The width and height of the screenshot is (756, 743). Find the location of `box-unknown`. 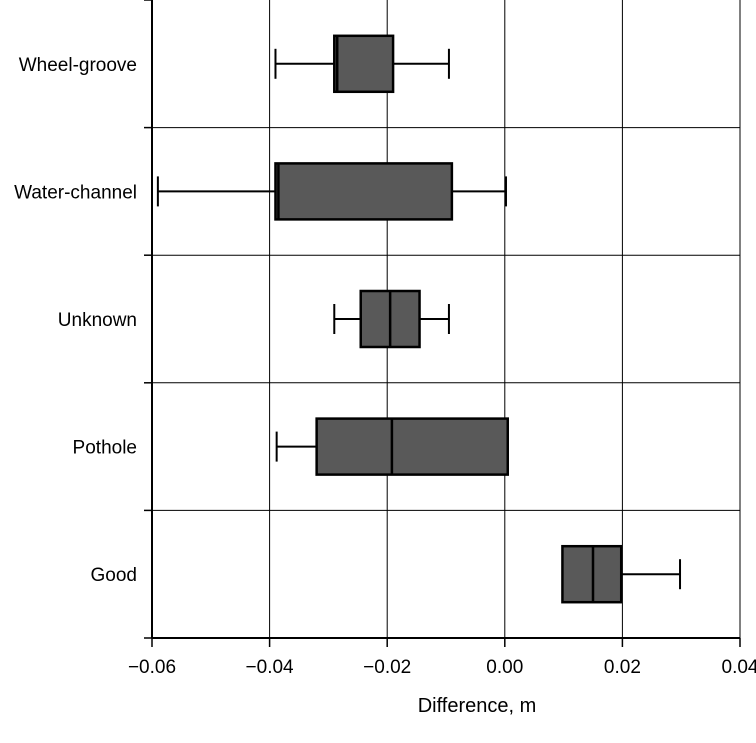

box-unknown is located at coordinates (391, 319).